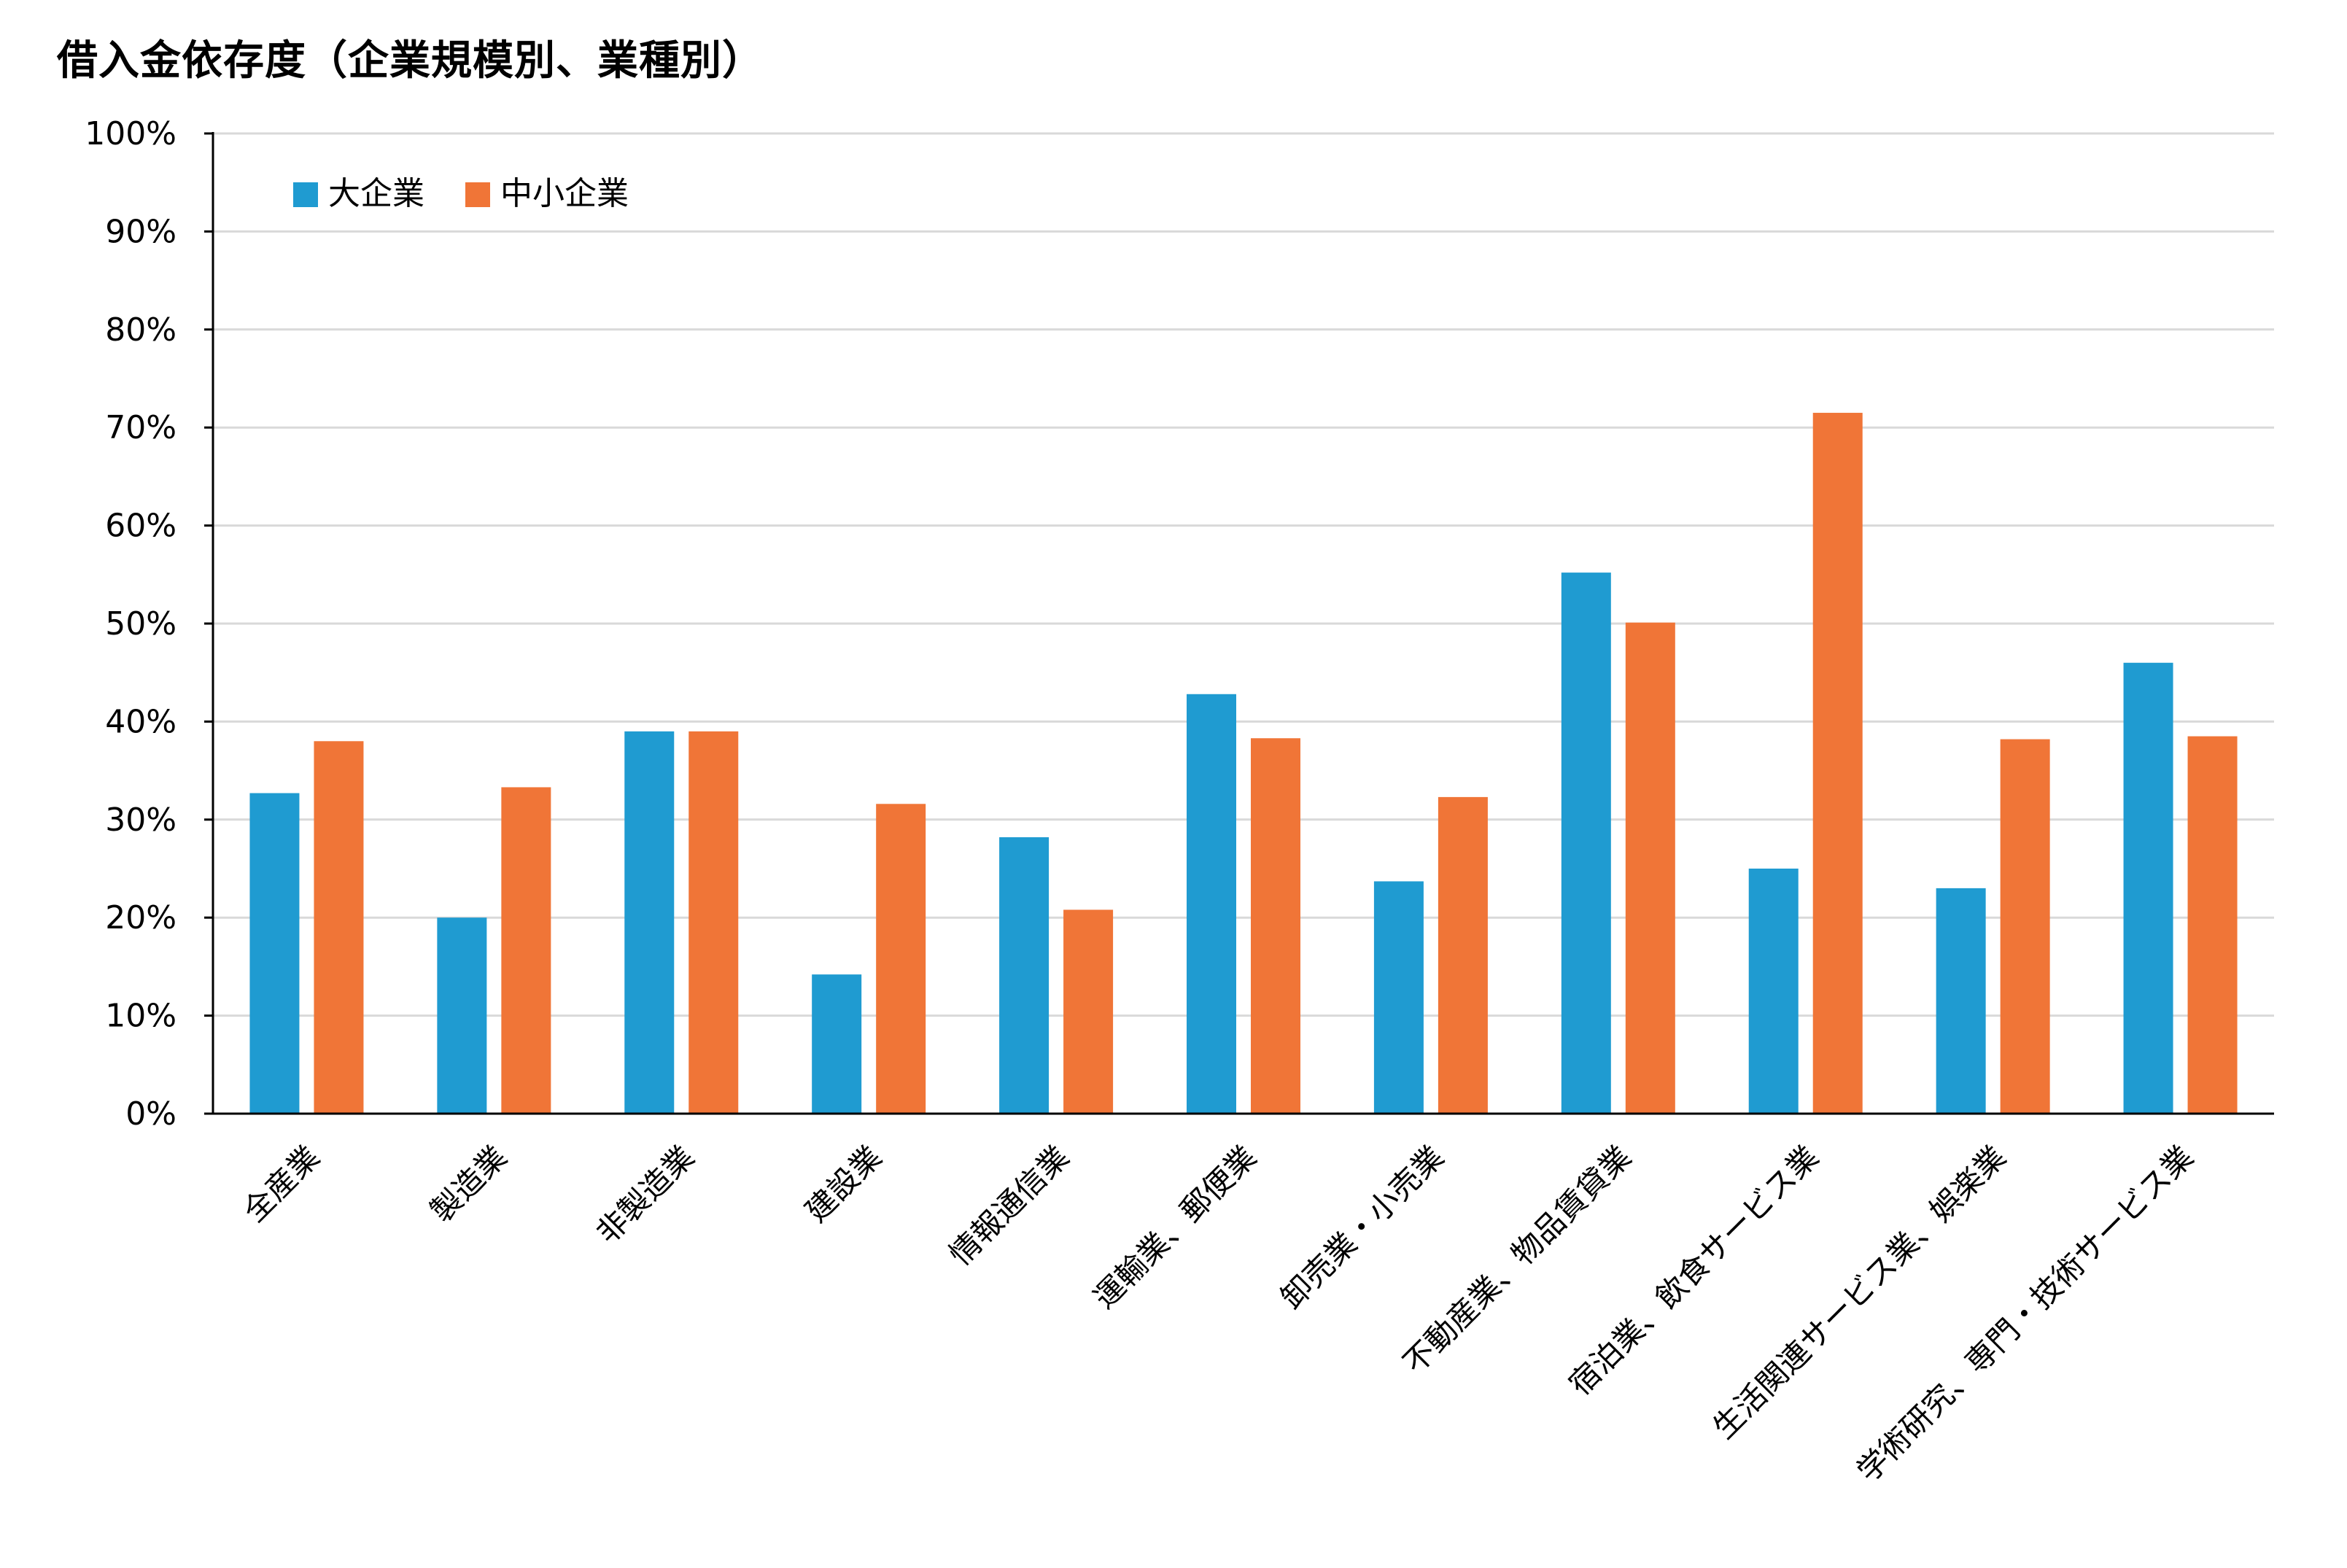 The height and width of the screenshot is (1568, 2347). What do you see at coordinates (411, 61) in the screenshot?
I see `chart-title: 借入金依存度（企業規模別、業種別）` at bounding box center [411, 61].